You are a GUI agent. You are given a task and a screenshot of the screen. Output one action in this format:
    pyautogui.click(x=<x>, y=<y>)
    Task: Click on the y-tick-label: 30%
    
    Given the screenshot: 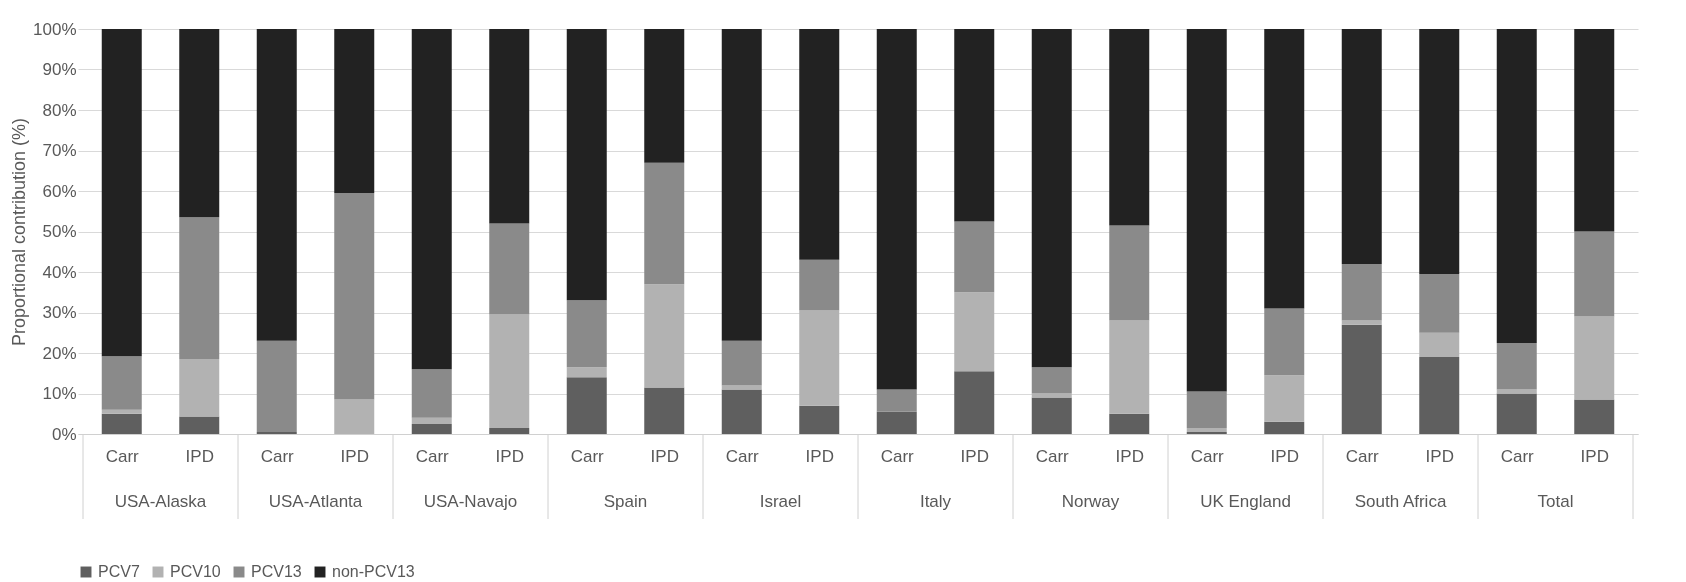 What is the action you would take?
    pyautogui.click(x=59, y=312)
    